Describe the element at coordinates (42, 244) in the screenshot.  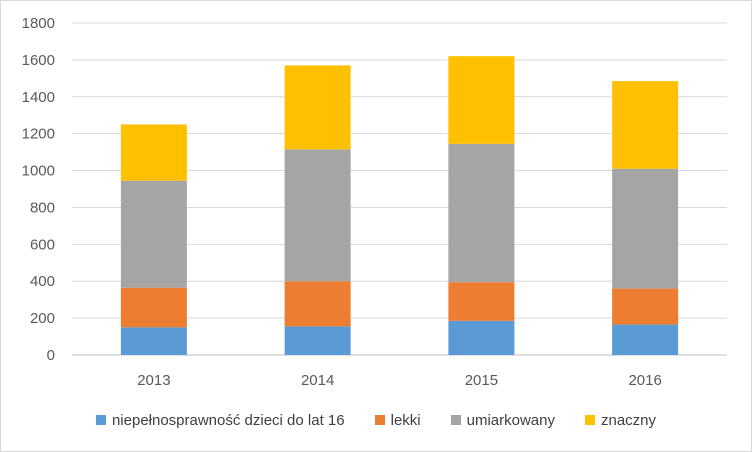
I see `y-tick-label: 600` at that location.